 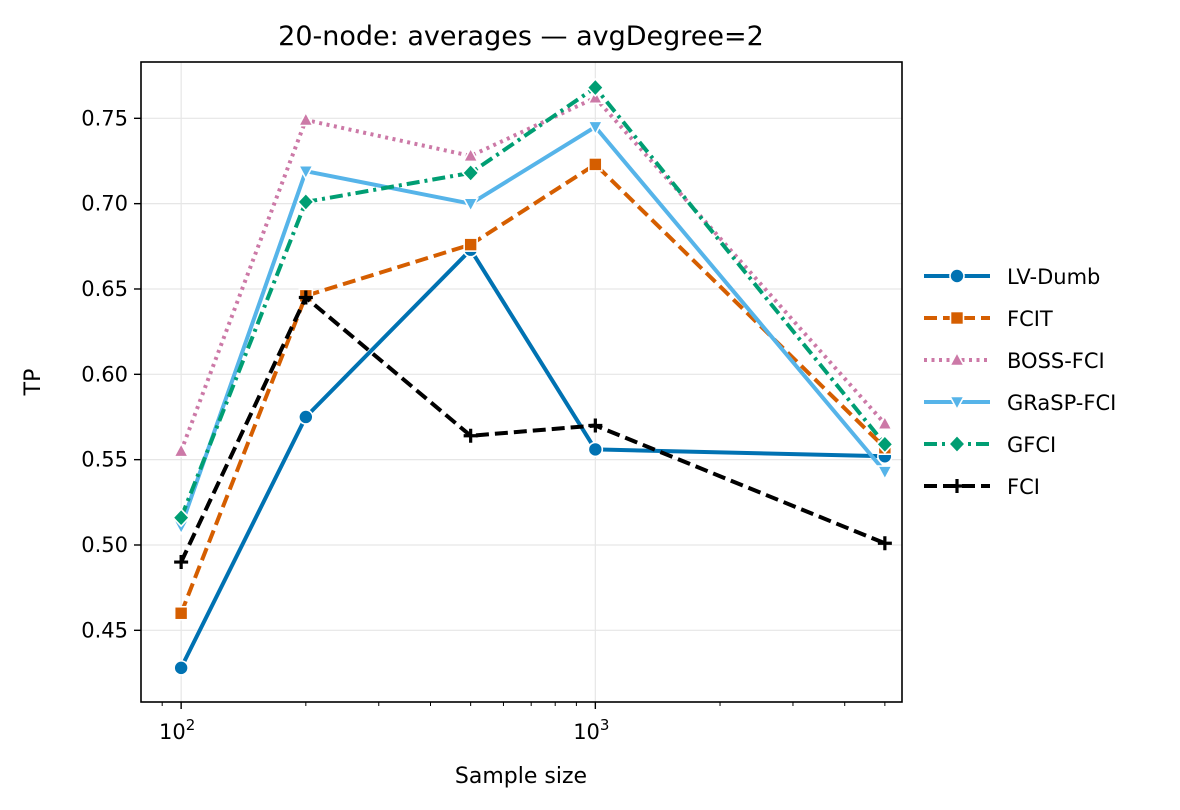 I want to click on legend-marker-fci, so click(x=957, y=486).